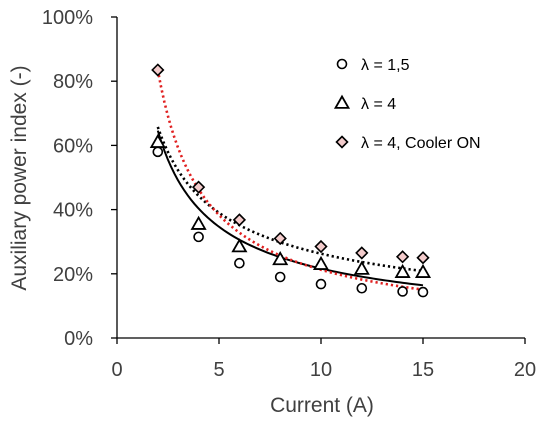  Describe the element at coordinates (218, 370) in the screenshot. I see `x-tick-label: 5` at that location.